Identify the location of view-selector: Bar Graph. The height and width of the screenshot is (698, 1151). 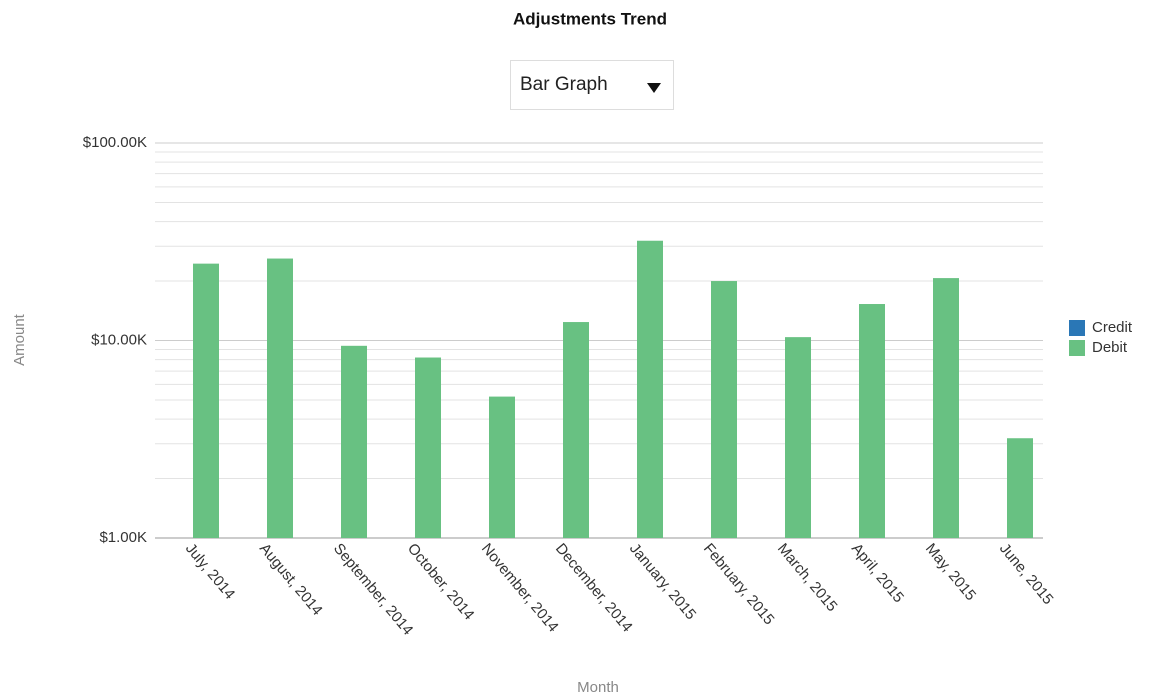
(592, 85).